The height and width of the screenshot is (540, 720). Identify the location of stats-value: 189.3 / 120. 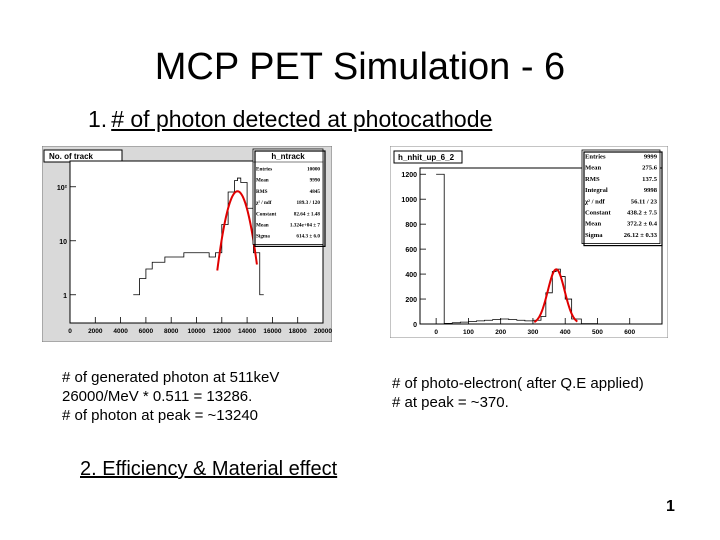
(309, 203).